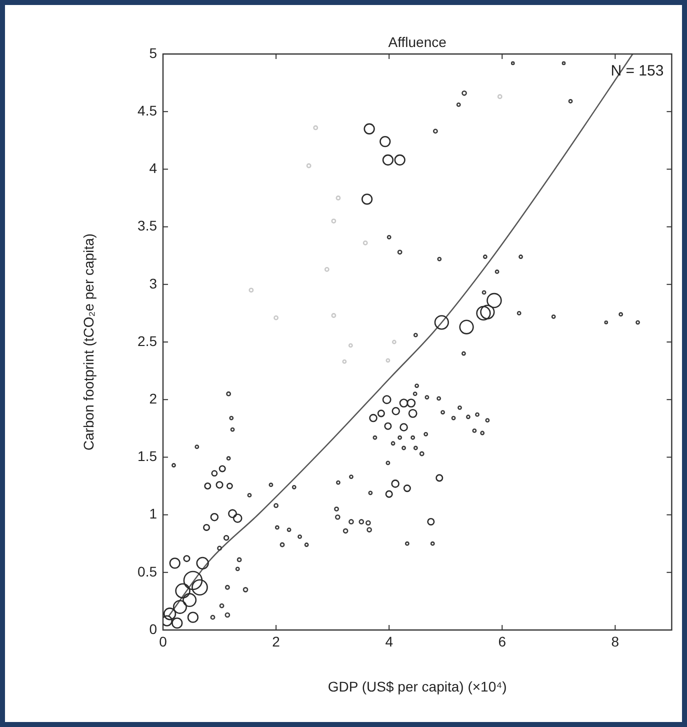 The height and width of the screenshot is (727, 687). Describe the element at coordinates (163, 641) in the screenshot. I see `x-tick-label: 0` at that location.